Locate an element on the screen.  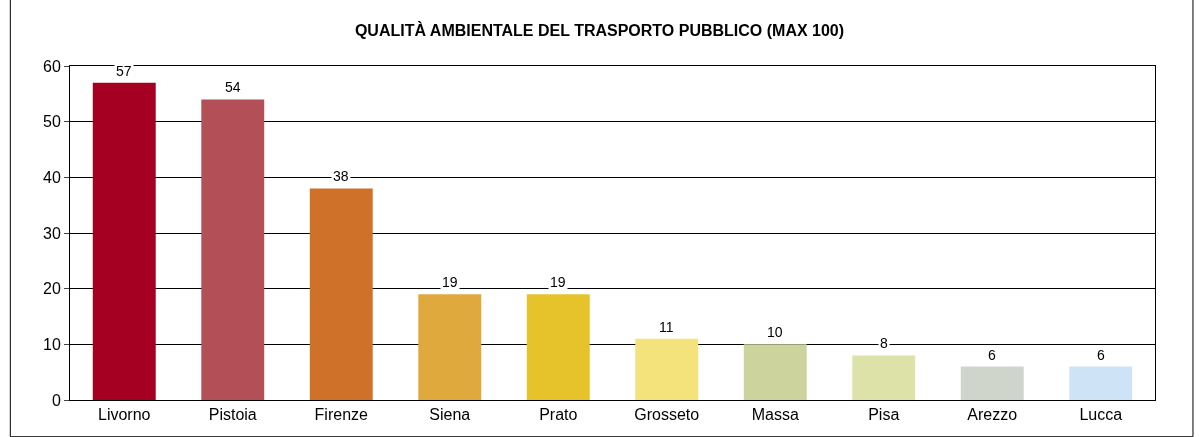
x-tick-label: Massa is located at coordinates (775, 415).